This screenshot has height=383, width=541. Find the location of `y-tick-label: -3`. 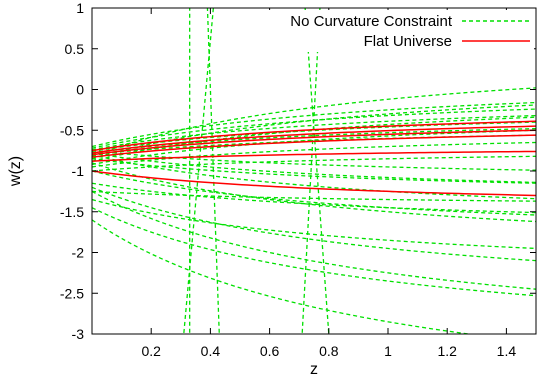

y-tick-label: -3 is located at coordinates (78, 334).